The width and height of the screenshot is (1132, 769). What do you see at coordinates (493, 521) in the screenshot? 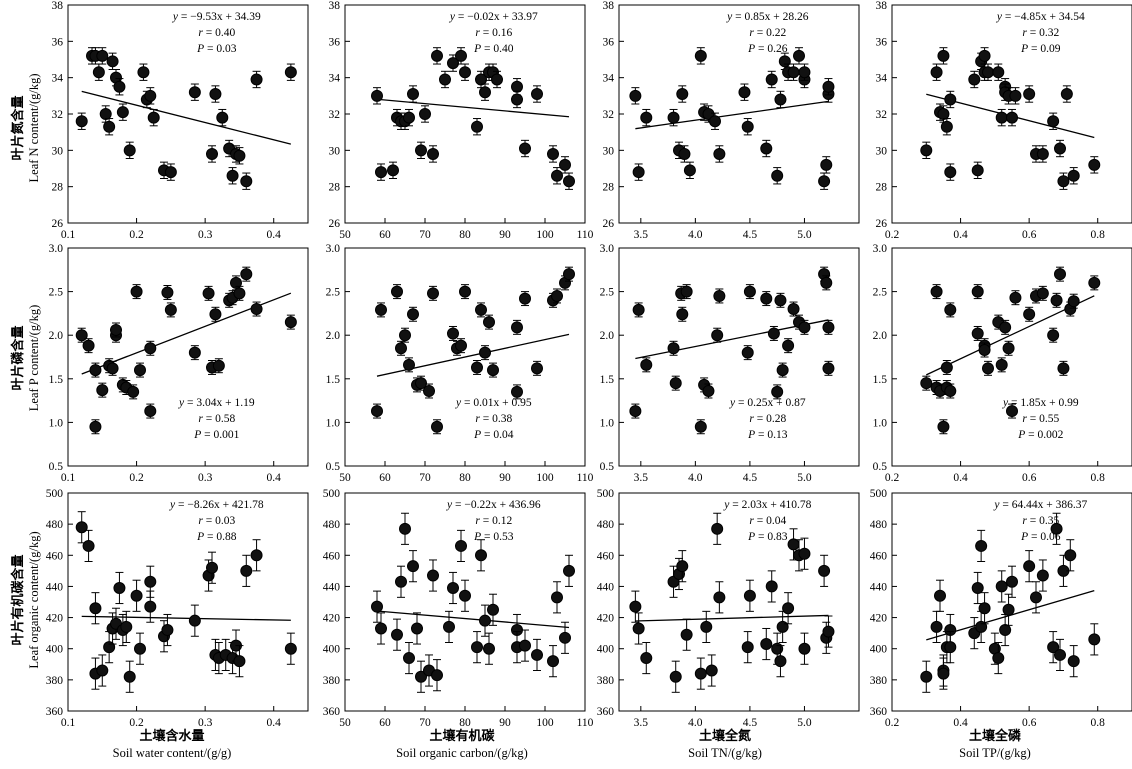
I see `regression-annotation: r = 0.12` at bounding box center [493, 521].